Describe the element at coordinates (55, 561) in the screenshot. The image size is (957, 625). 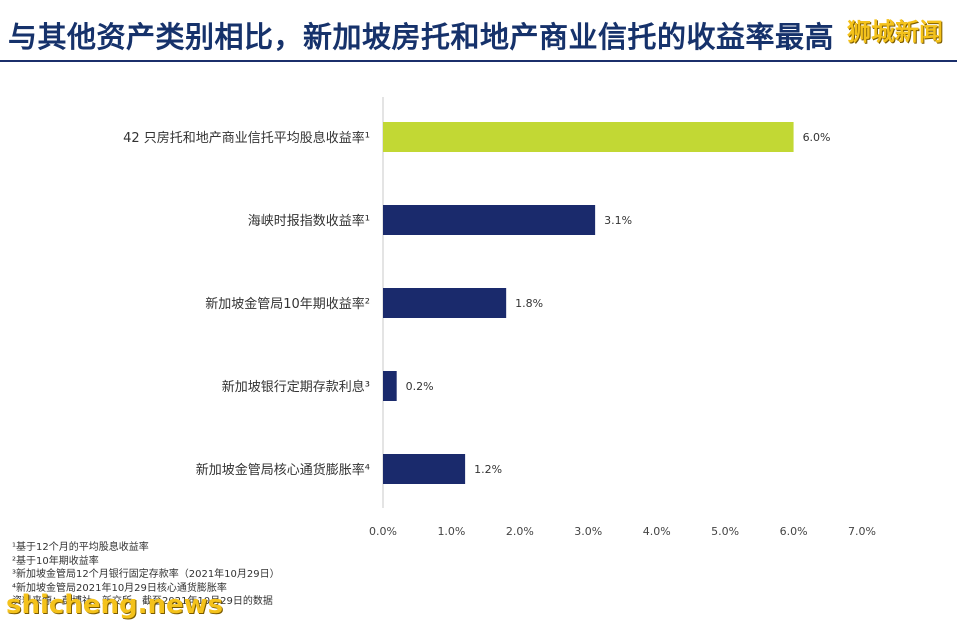
I see `footnote-2: ²基于10年期收益率` at that location.